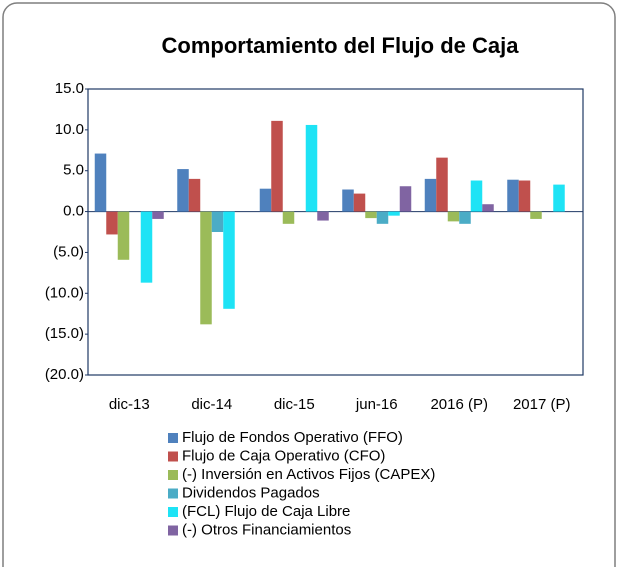 Image resolution: width=619 pixels, height=567 pixels. I want to click on y-tick-label: 10.0, so click(69, 129).